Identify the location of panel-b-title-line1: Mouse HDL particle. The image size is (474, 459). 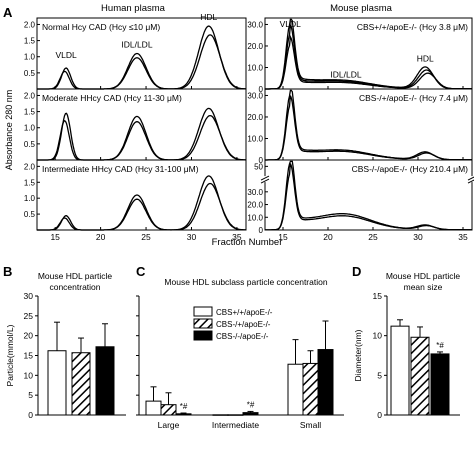
(75, 276).